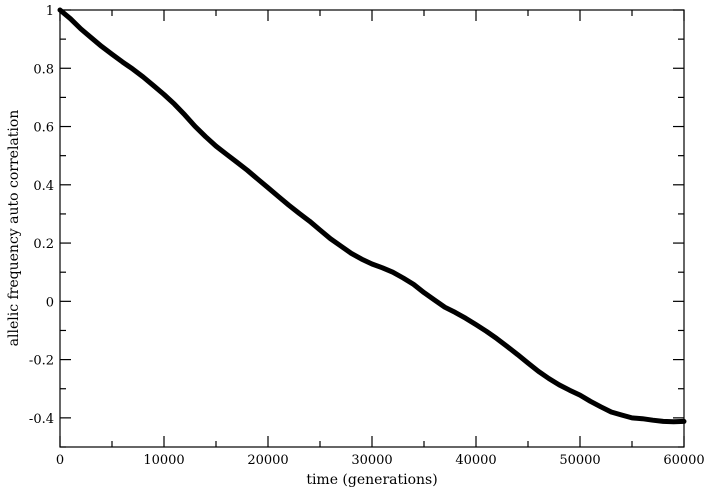  Describe the element at coordinates (14, 228) in the screenshot. I see `y-axis-title: allelic frequency auto correlation` at that location.